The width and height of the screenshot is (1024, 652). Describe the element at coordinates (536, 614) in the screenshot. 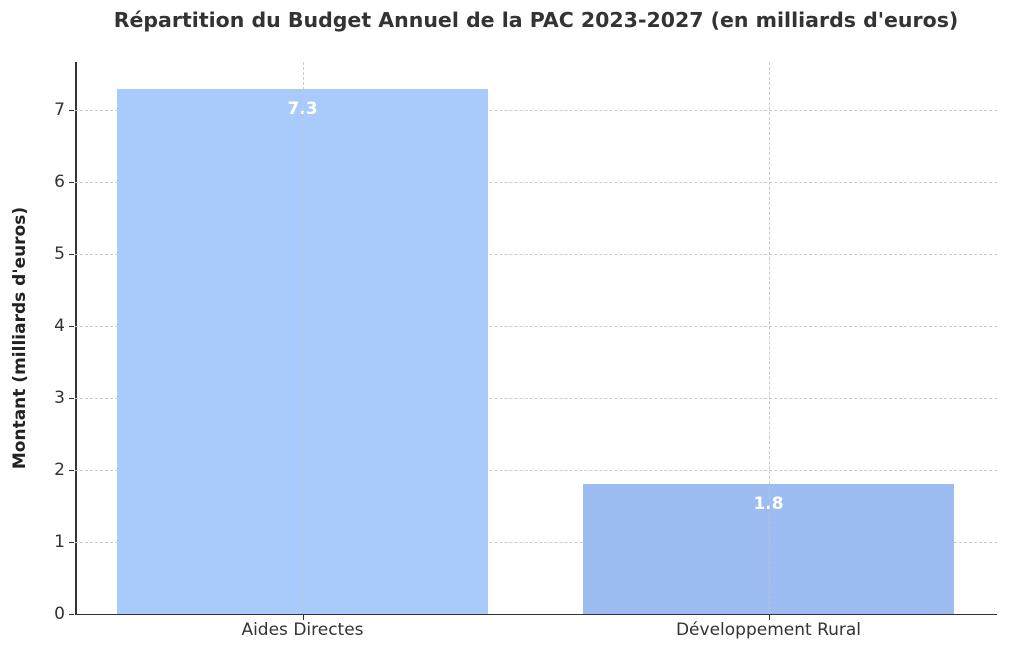

I see `x-axis-line` at that location.